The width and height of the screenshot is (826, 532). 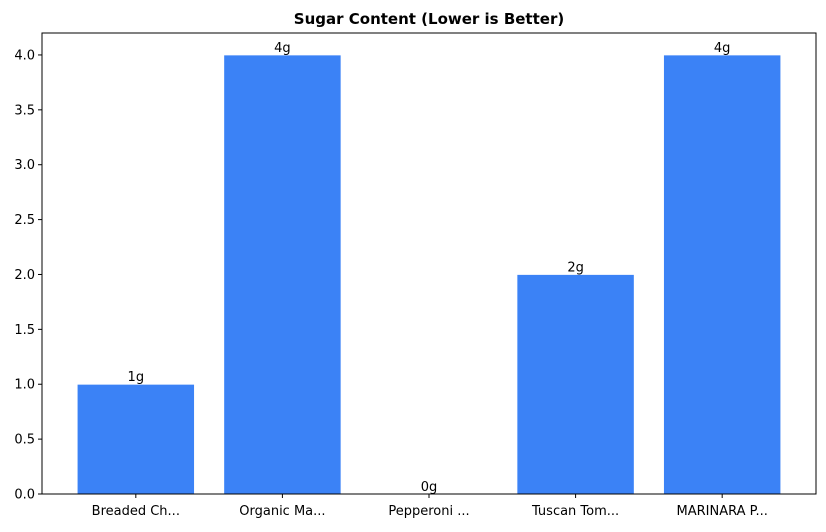 What do you see at coordinates (24, 220) in the screenshot?
I see `y-tick-label: 2.5` at bounding box center [24, 220].